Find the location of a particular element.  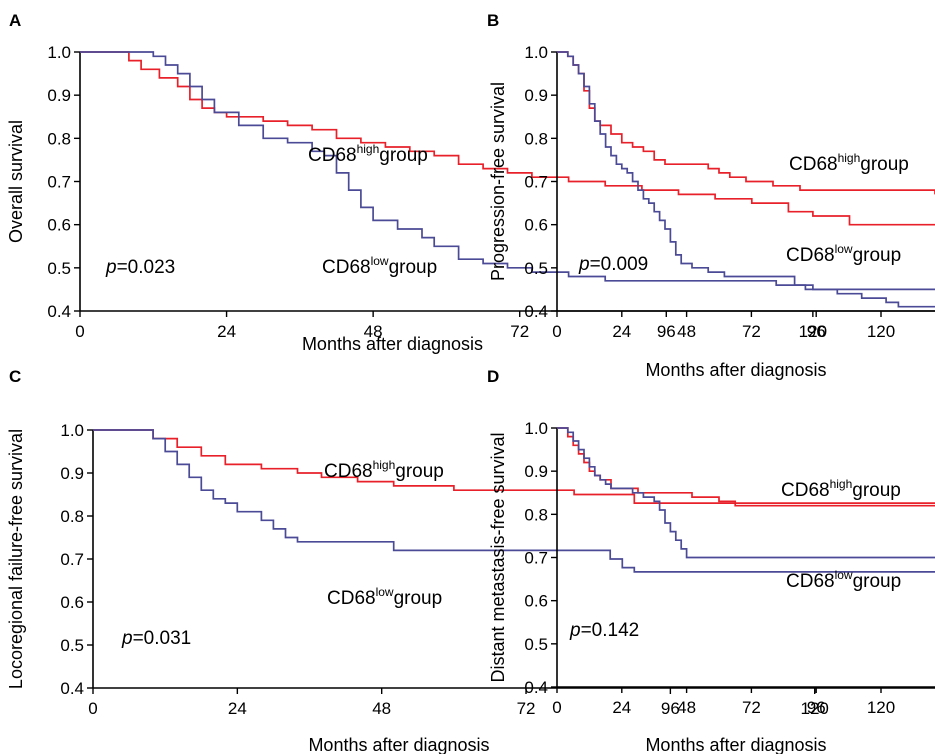

y-axis-title: Progression-free survival is located at coordinates (498, 181).